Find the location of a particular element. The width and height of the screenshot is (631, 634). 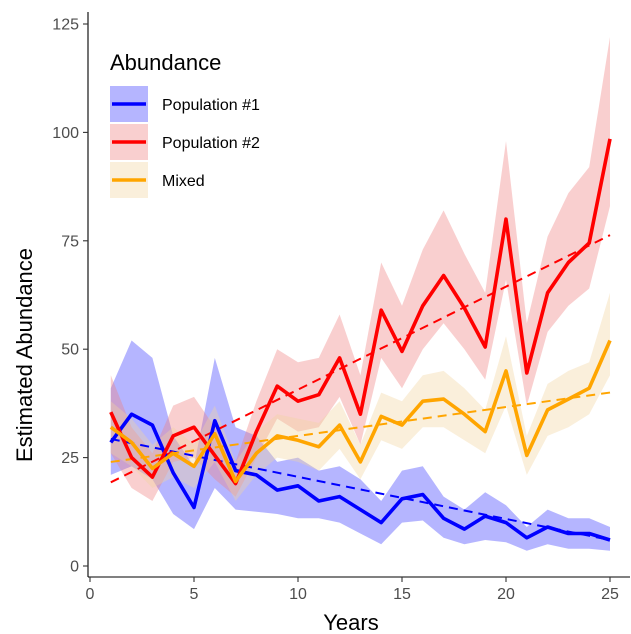

legend-label-population-2: Population #2 is located at coordinates (211, 143).